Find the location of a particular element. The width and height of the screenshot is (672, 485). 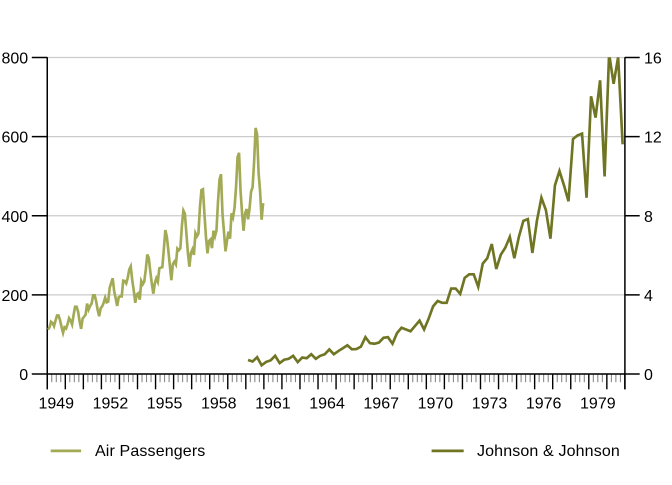

svg-text: Air Passengers is located at coordinates (150, 451).